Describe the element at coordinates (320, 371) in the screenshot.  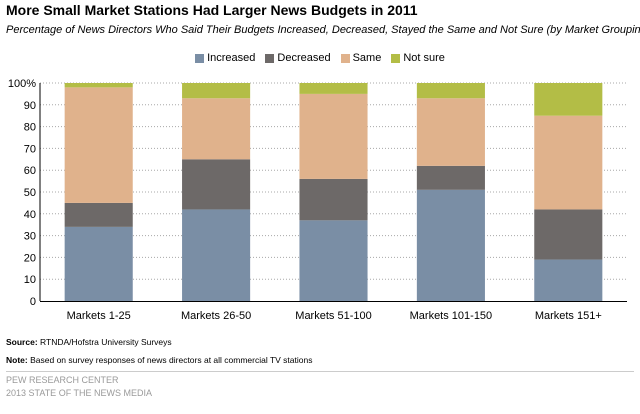
I see `footer-divider` at that location.